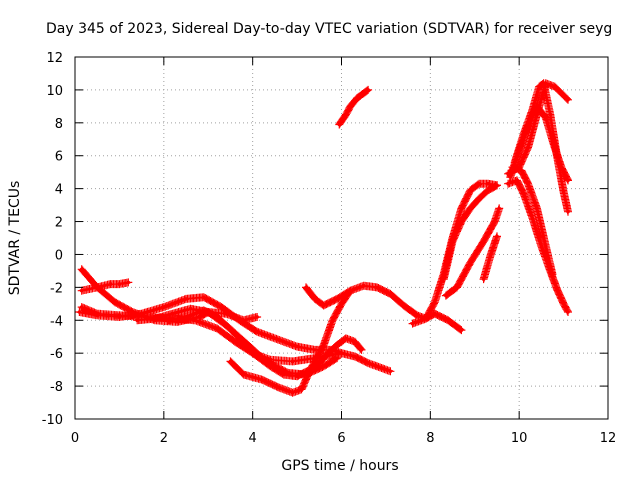 This screenshot has height=480, width=640. What do you see at coordinates (15, 238) in the screenshot?
I see `y-axis-label: SDTVAR / TECUs` at bounding box center [15, 238].